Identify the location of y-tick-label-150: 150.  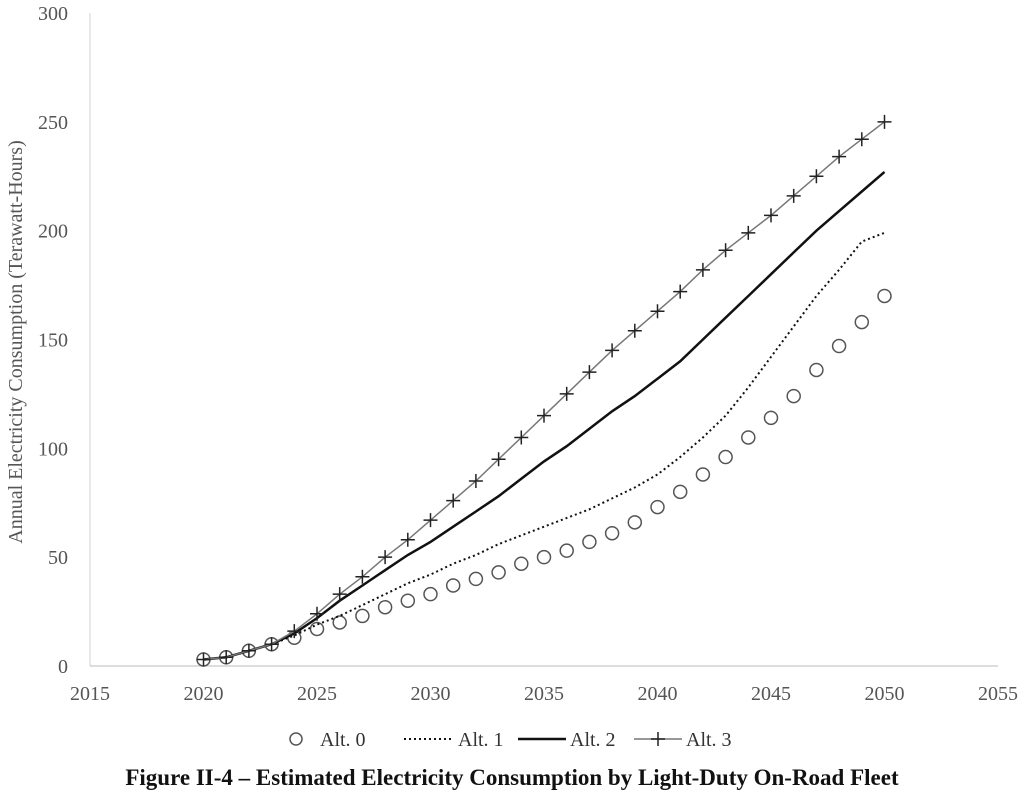
(53, 341).